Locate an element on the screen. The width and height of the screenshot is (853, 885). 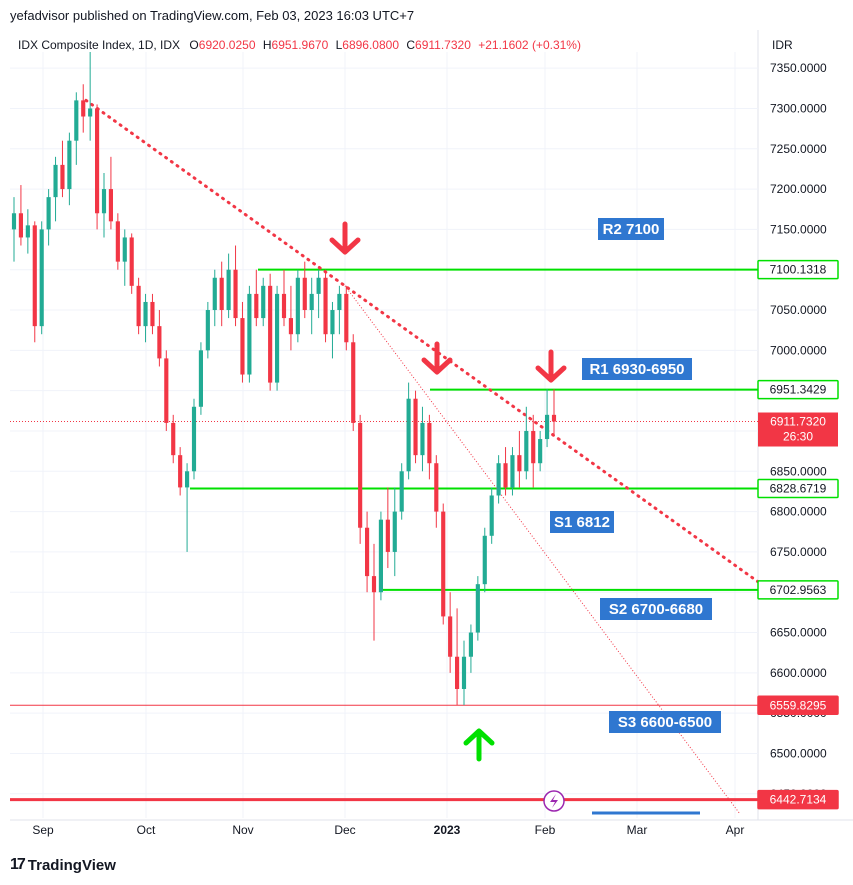
price-tick-label: 7050.0000 is located at coordinates (798, 310).